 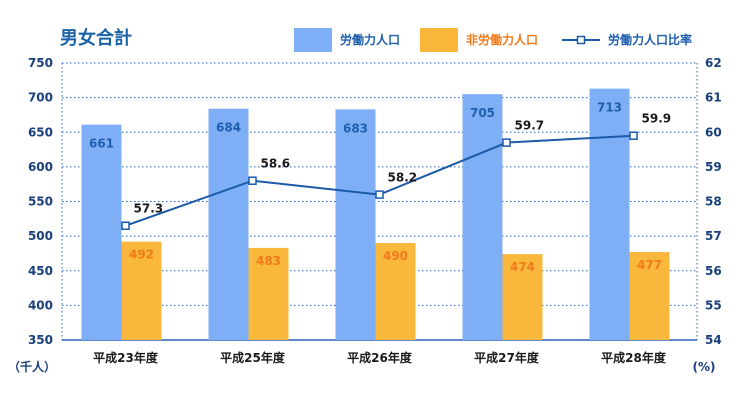 What do you see at coordinates (439, 40) in the screenshot?
I see `legend-swatch-non-labor-force` at bounding box center [439, 40].